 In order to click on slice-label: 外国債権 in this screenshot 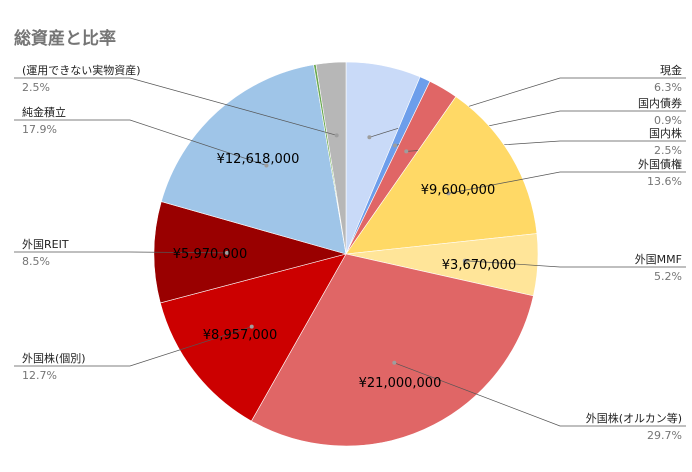, I will do `click(660, 164)`.